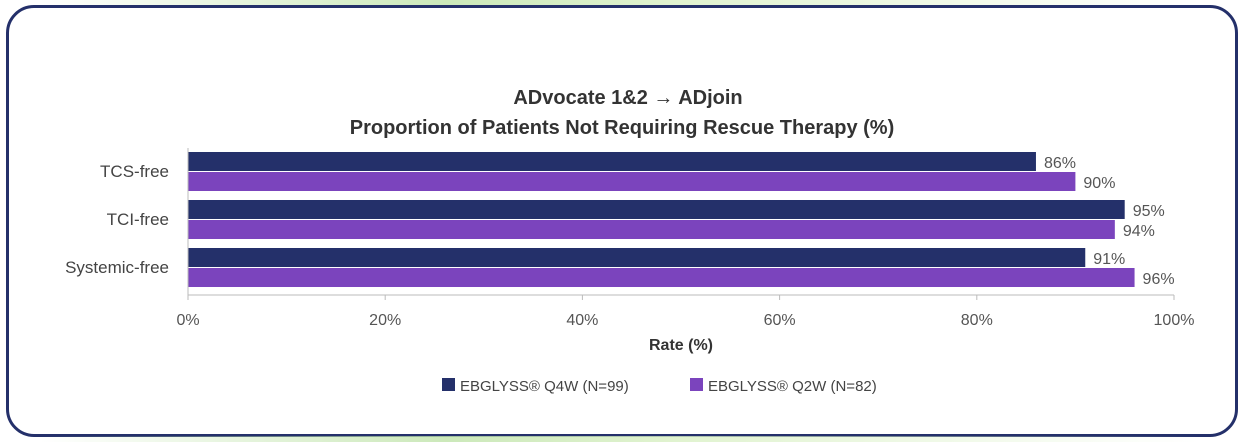  What do you see at coordinates (134, 171) in the screenshot?
I see `category-label: TCS-free` at bounding box center [134, 171].